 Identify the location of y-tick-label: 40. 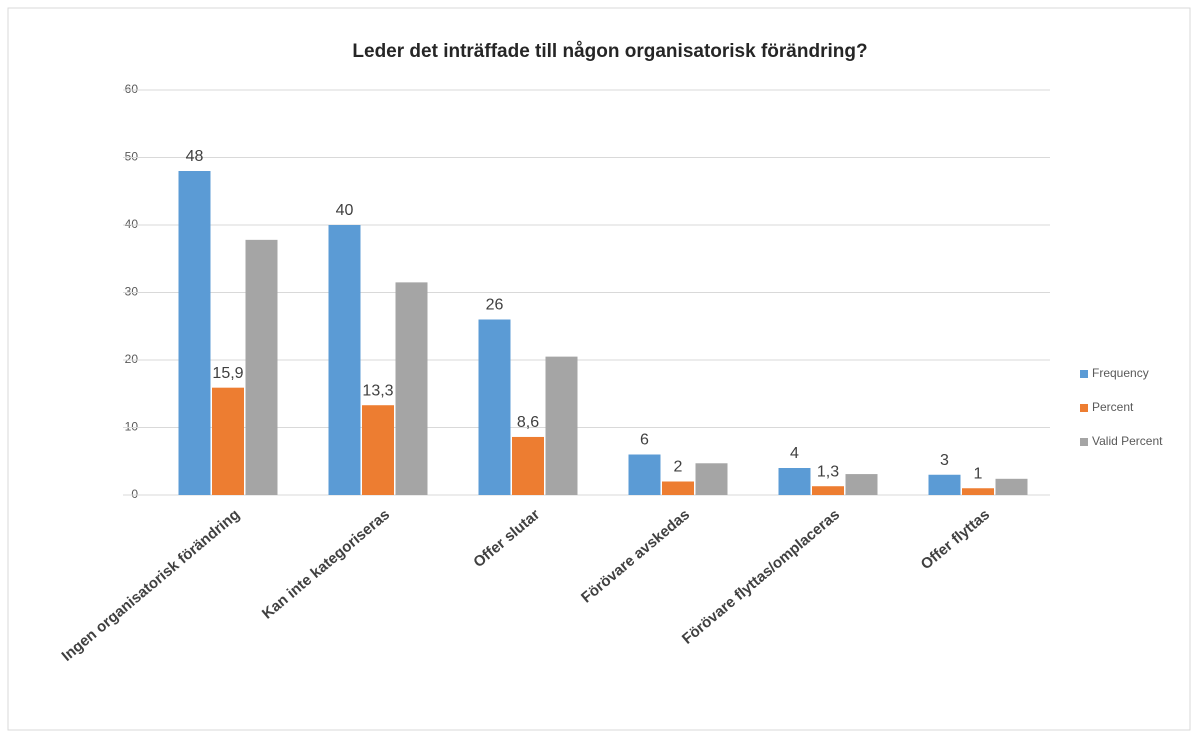
(132, 224).